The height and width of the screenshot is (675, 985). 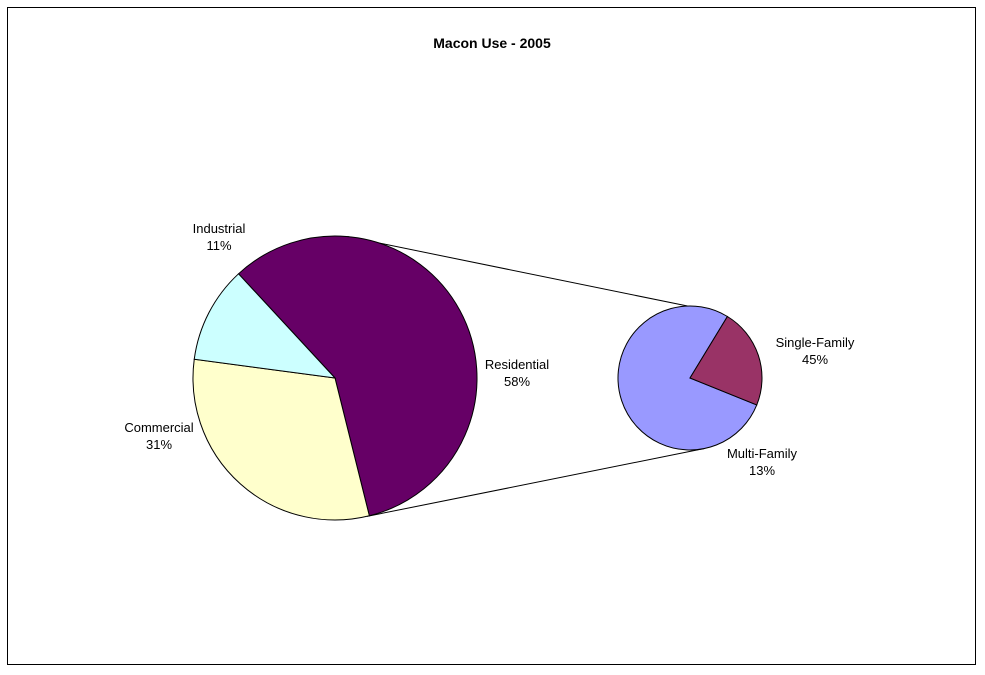 What do you see at coordinates (265, 326) in the screenshot?
I see `slice-industrial` at bounding box center [265, 326].